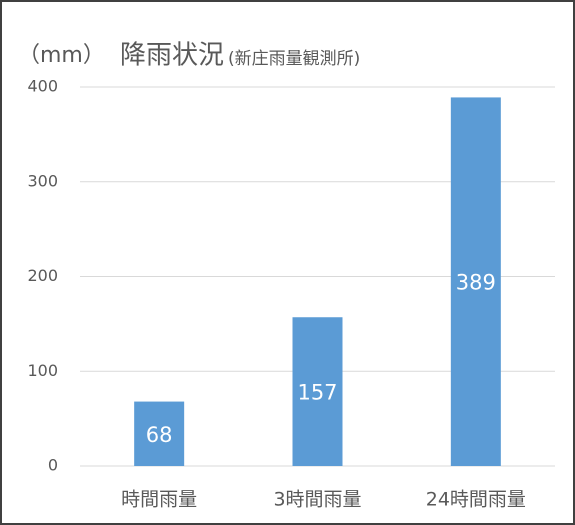 The image size is (575, 525). What do you see at coordinates (317, 500) in the screenshot?
I see `x-tick-label: 3時間雨量` at bounding box center [317, 500].